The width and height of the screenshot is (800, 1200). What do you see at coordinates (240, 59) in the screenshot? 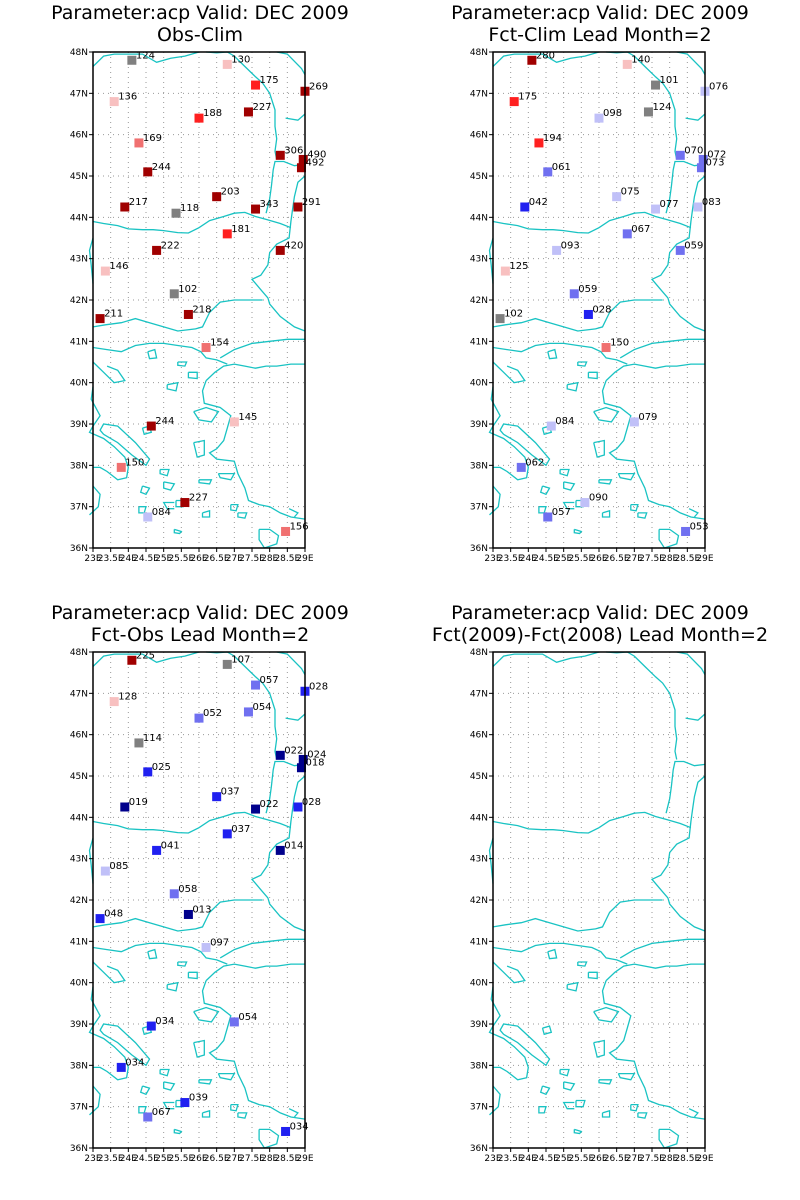
I see `station-value-label: 130` at bounding box center [240, 59].